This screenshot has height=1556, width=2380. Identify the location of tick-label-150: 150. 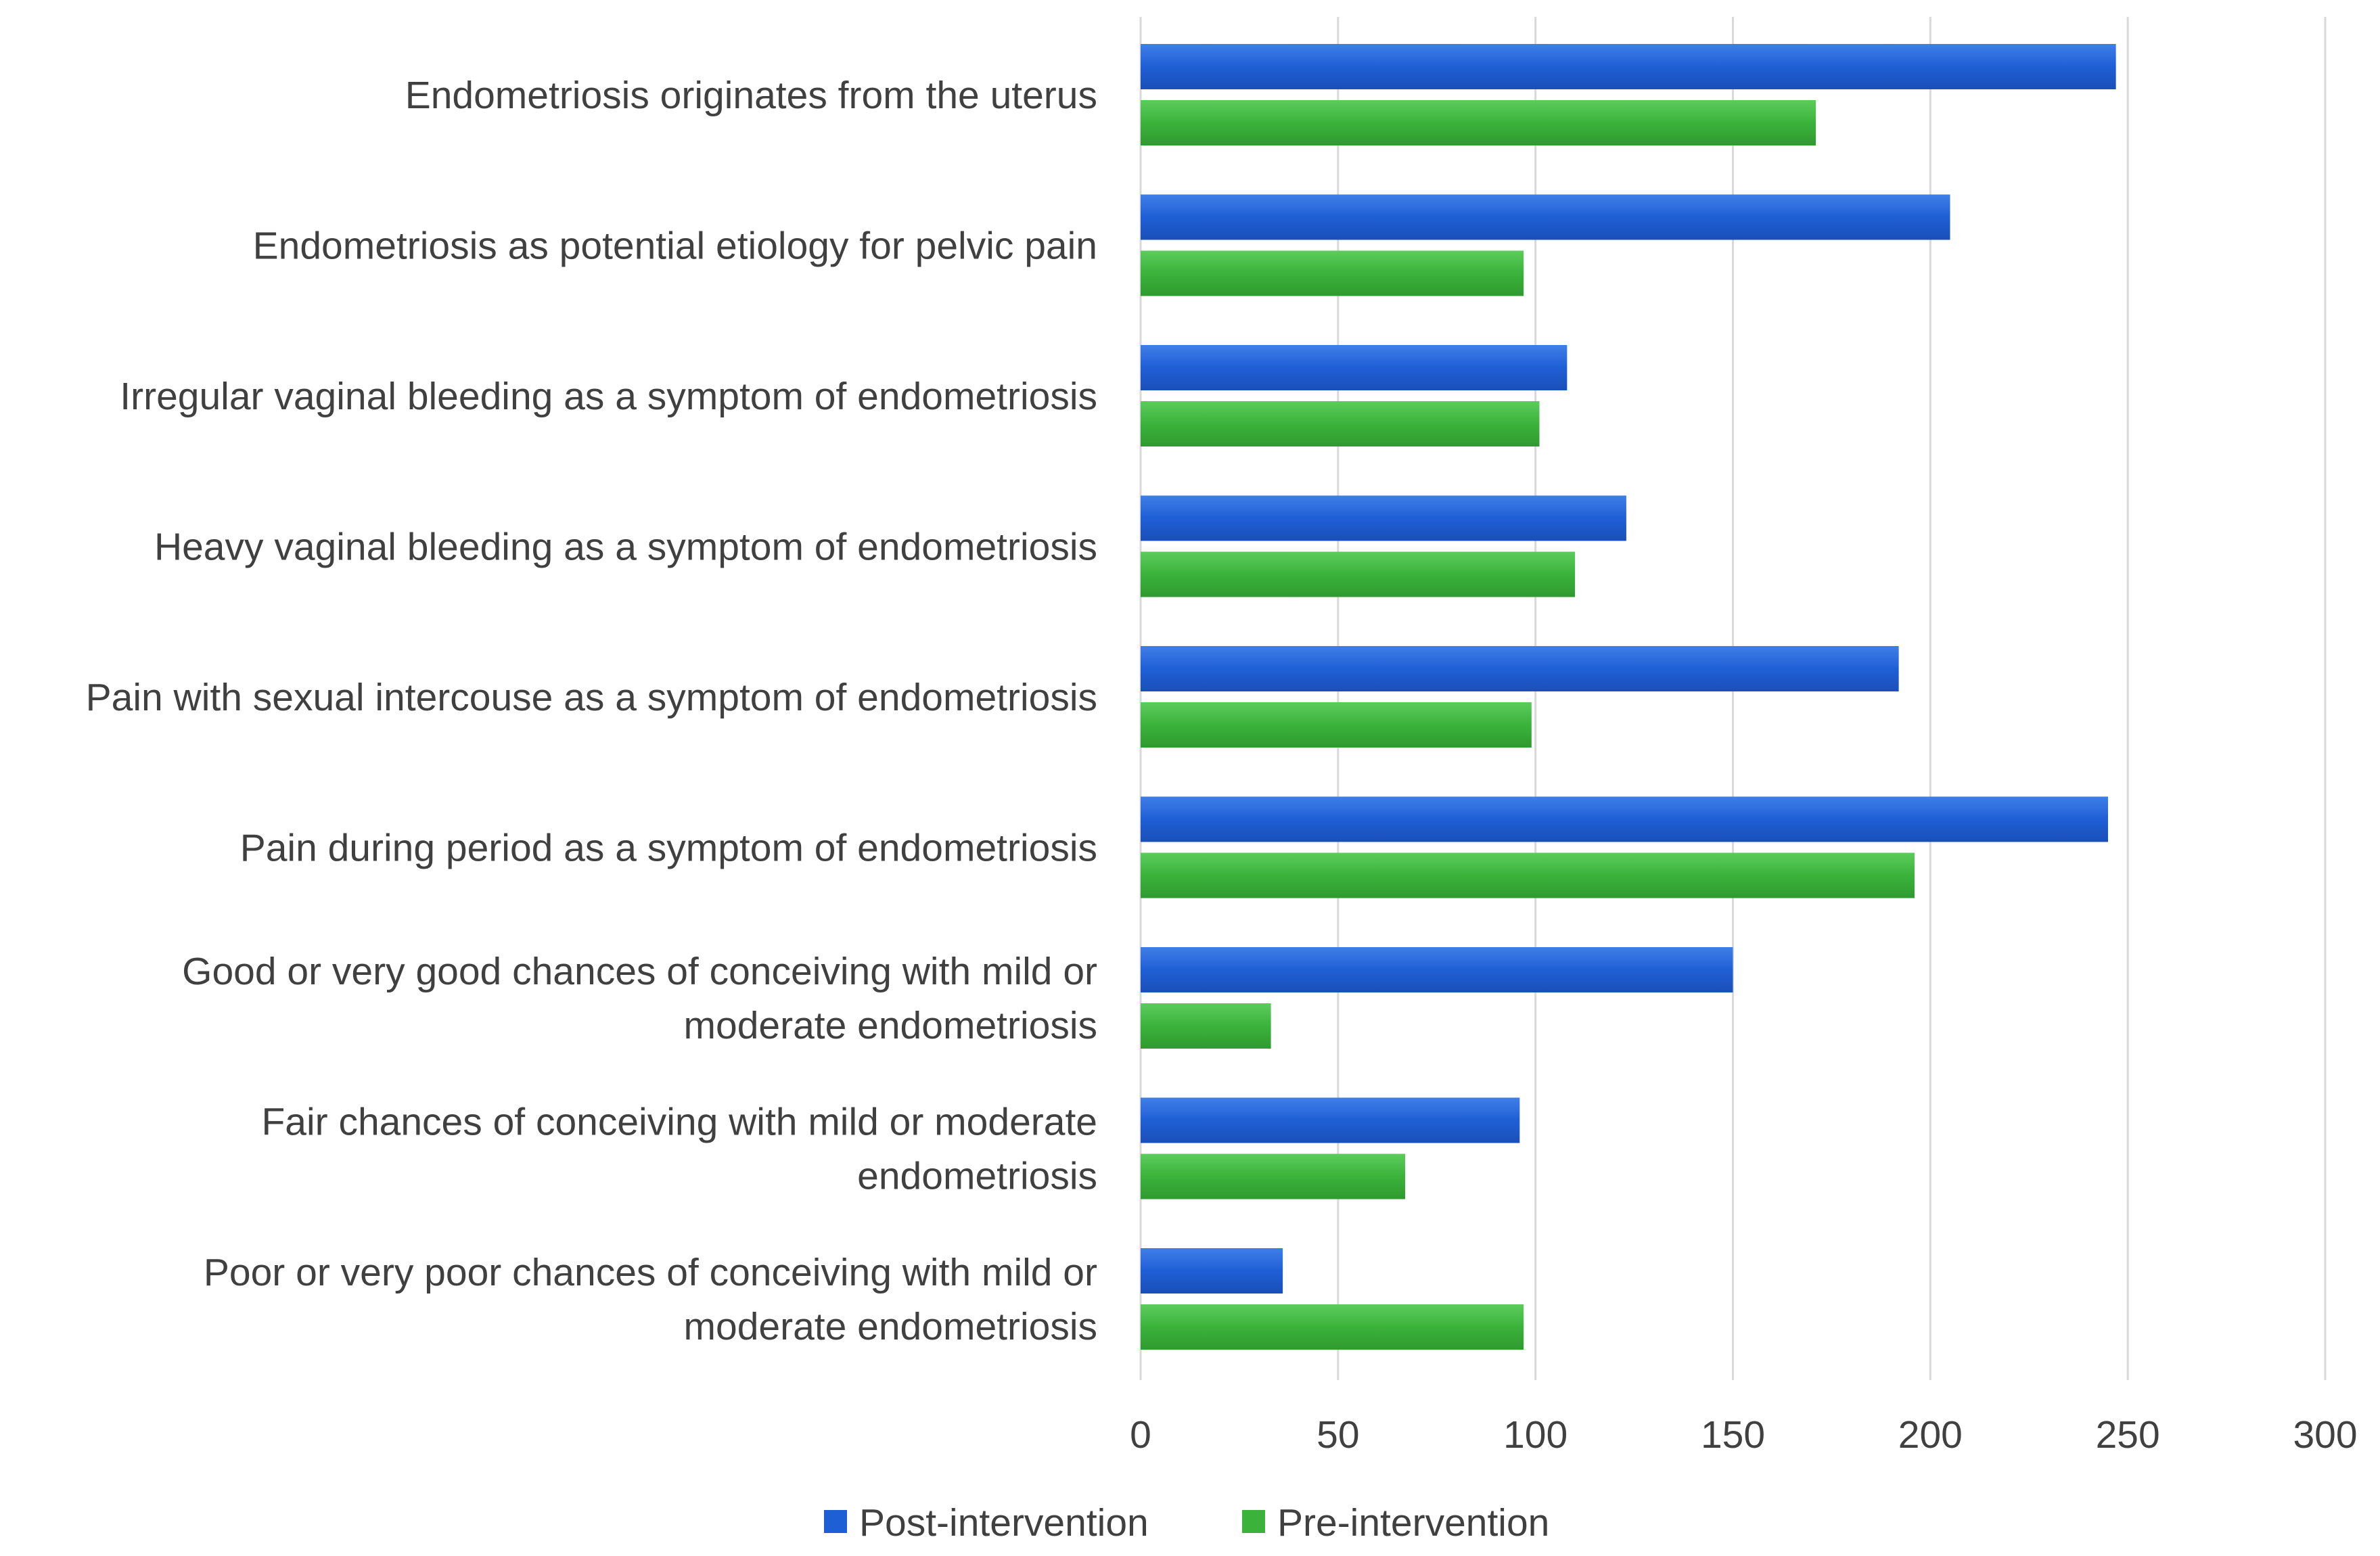
(1733, 1435).